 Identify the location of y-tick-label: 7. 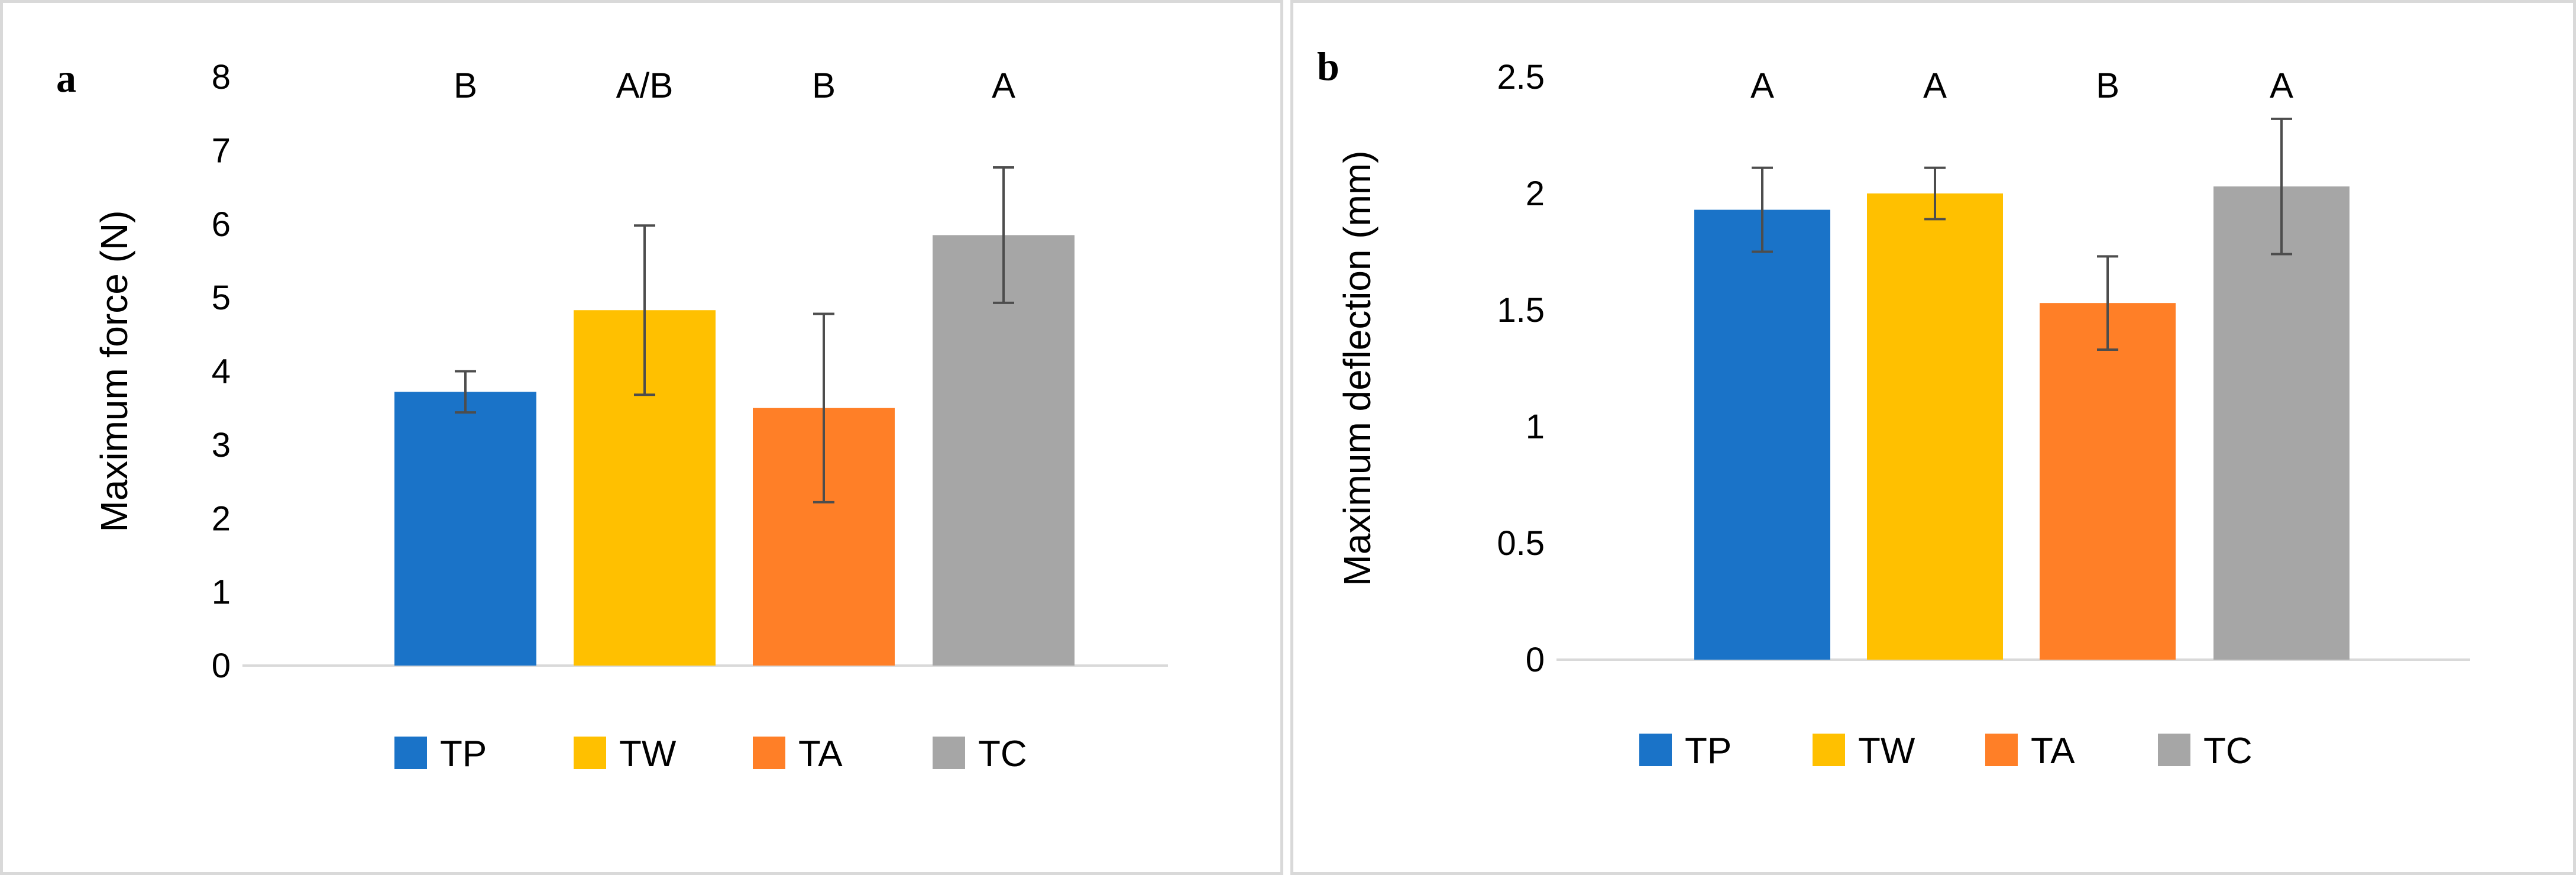
(222, 150).